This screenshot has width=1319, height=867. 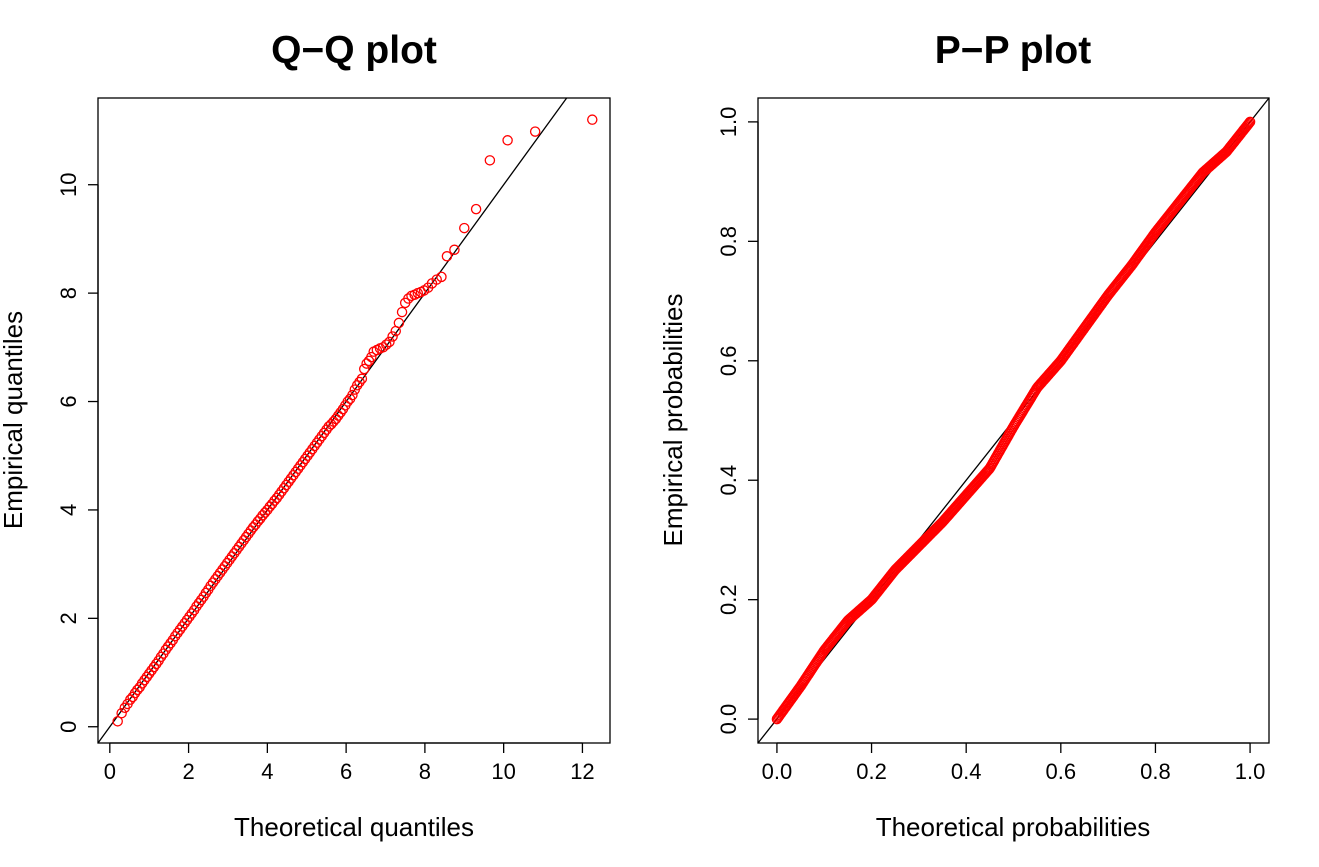 I want to click on pp-x-tick-label: 0.4, so click(x=966, y=771).